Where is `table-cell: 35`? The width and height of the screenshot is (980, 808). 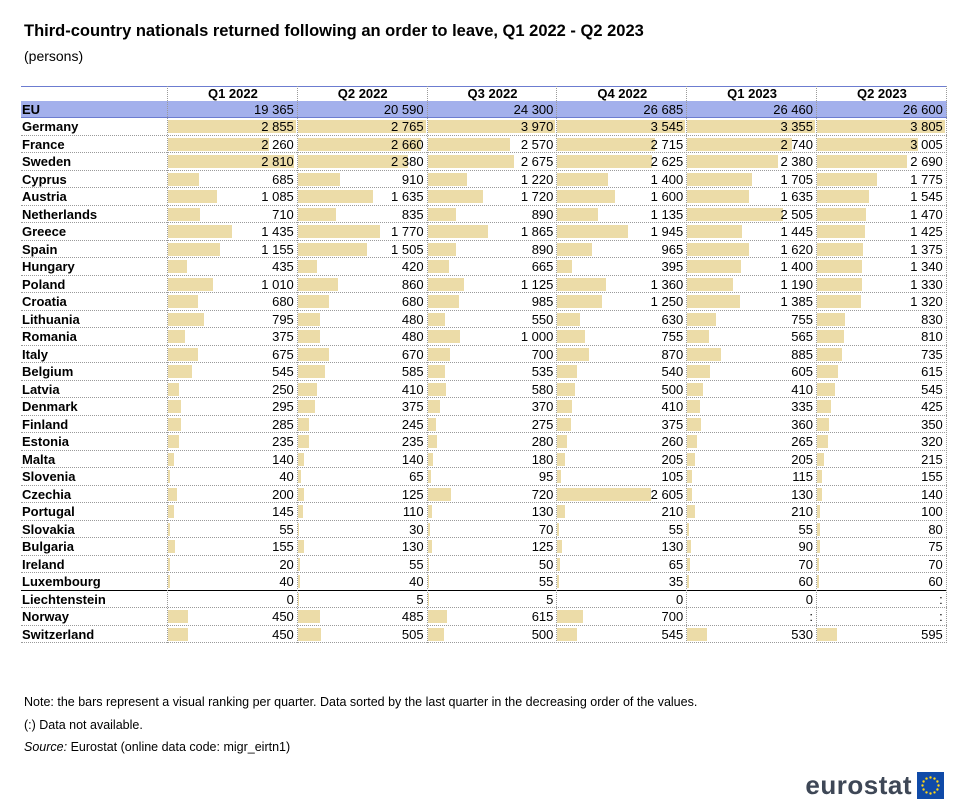 table-cell: 35 is located at coordinates (622, 581).